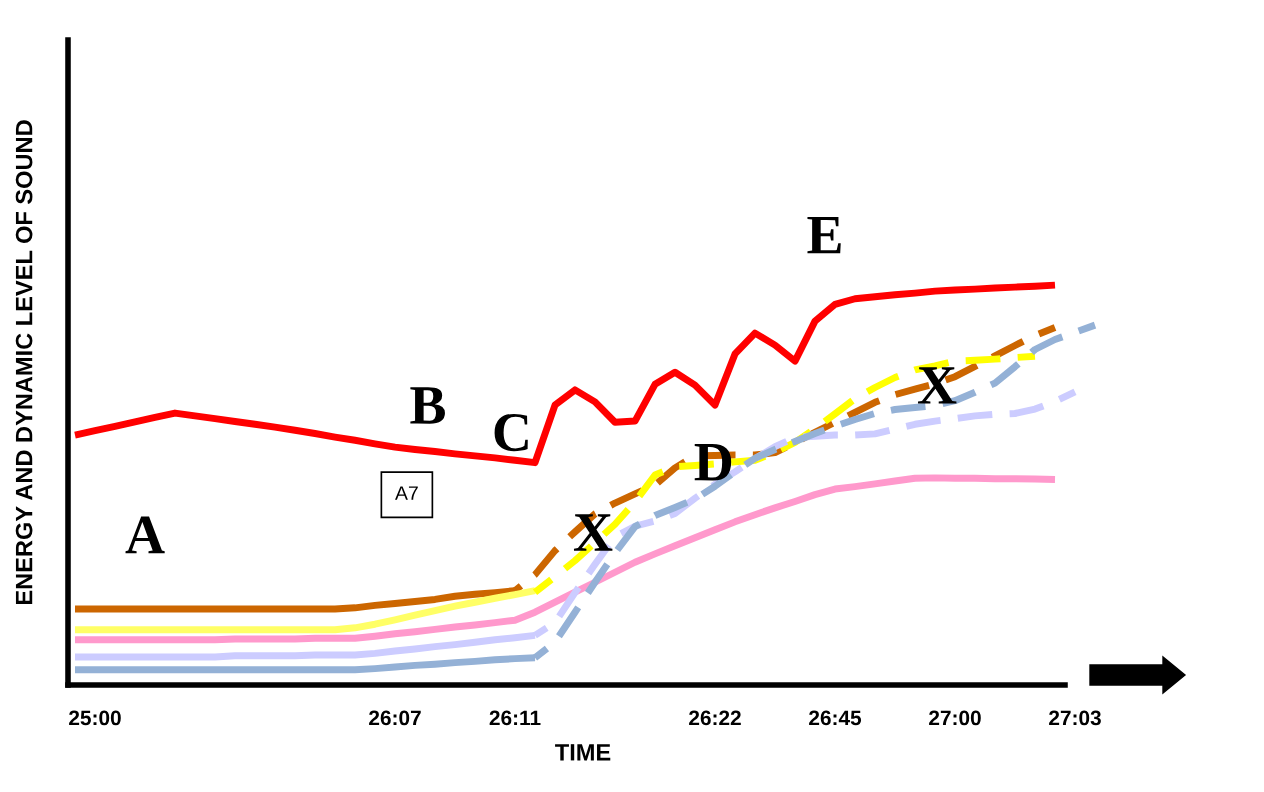 The image size is (1264, 792). I want to click on annotation: A7, so click(406, 493).